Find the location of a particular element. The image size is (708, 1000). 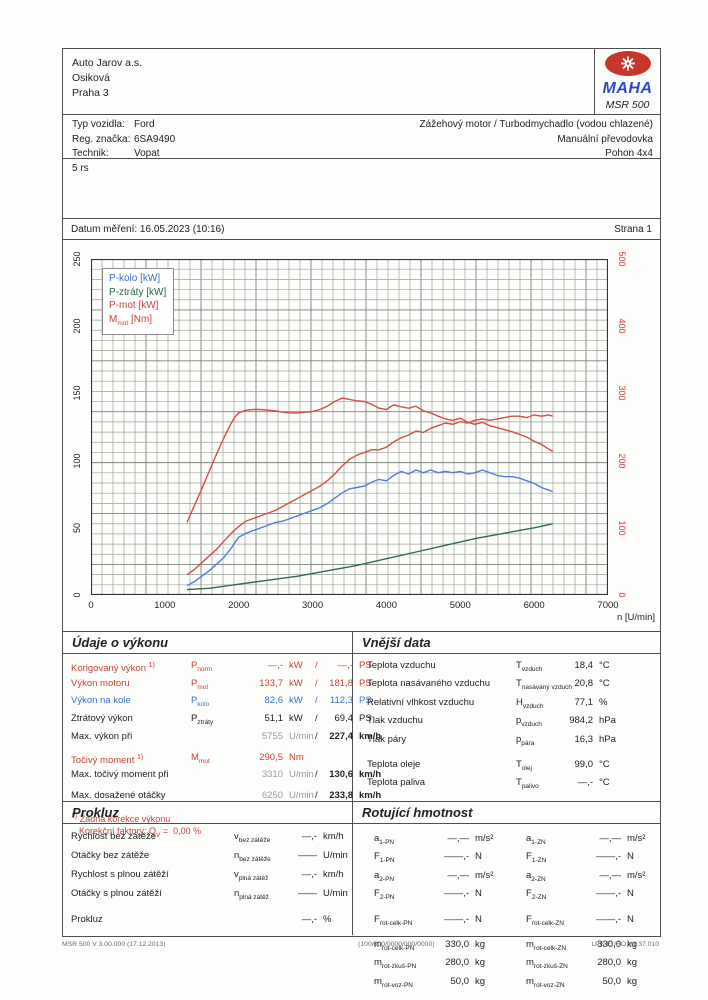

slash is located at coordinates (319, 760).